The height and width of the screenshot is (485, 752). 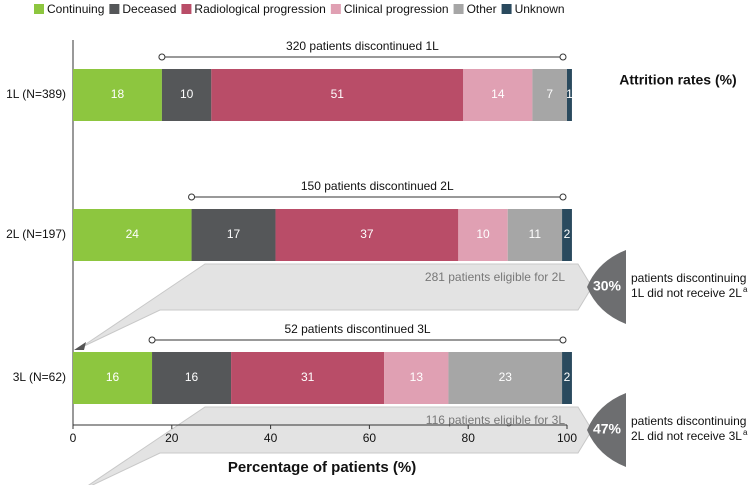 What do you see at coordinates (80, 346) in the screenshot?
I see `flow-arrowhead` at bounding box center [80, 346].